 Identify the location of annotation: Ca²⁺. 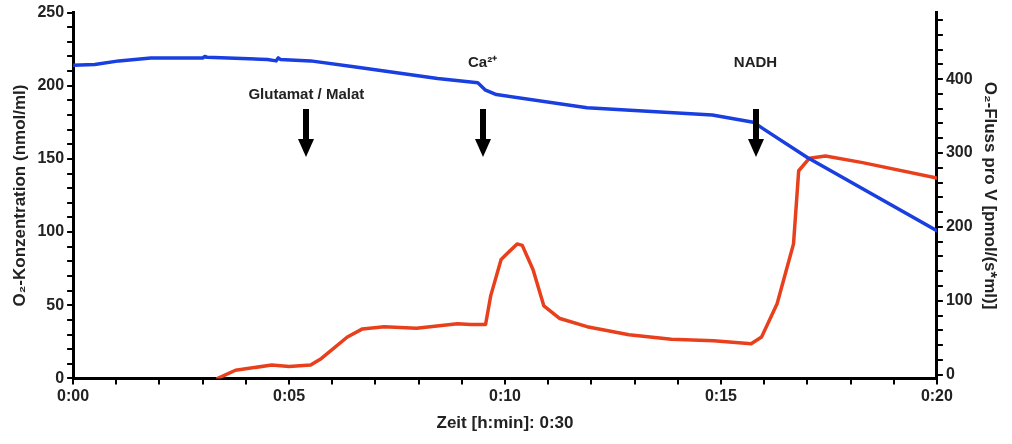
(482, 61).